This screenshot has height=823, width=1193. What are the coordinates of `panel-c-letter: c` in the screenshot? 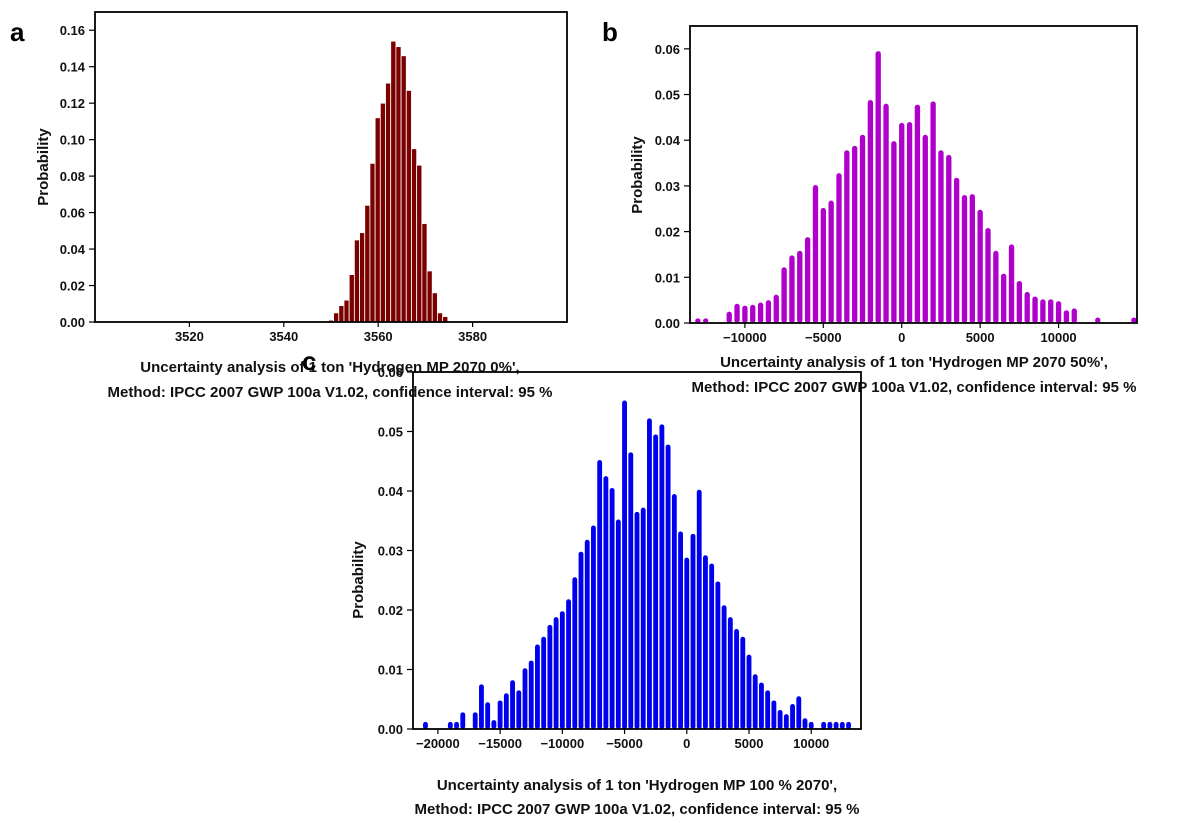 It's located at (309, 361).